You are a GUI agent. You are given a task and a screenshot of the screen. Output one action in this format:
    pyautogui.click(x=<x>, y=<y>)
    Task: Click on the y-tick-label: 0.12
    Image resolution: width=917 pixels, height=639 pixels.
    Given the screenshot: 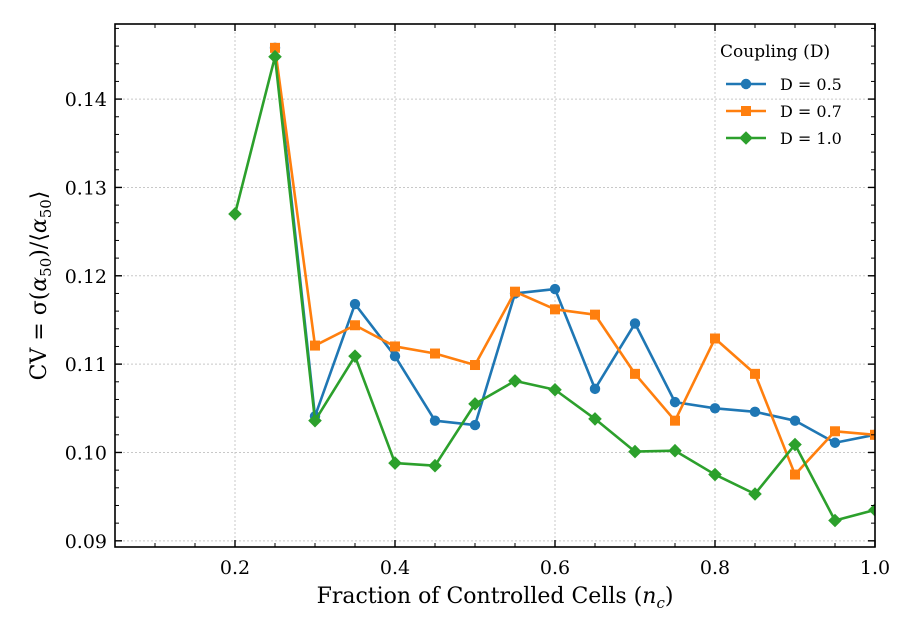 What is the action you would take?
    pyautogui.click(x=86, y=277)
    